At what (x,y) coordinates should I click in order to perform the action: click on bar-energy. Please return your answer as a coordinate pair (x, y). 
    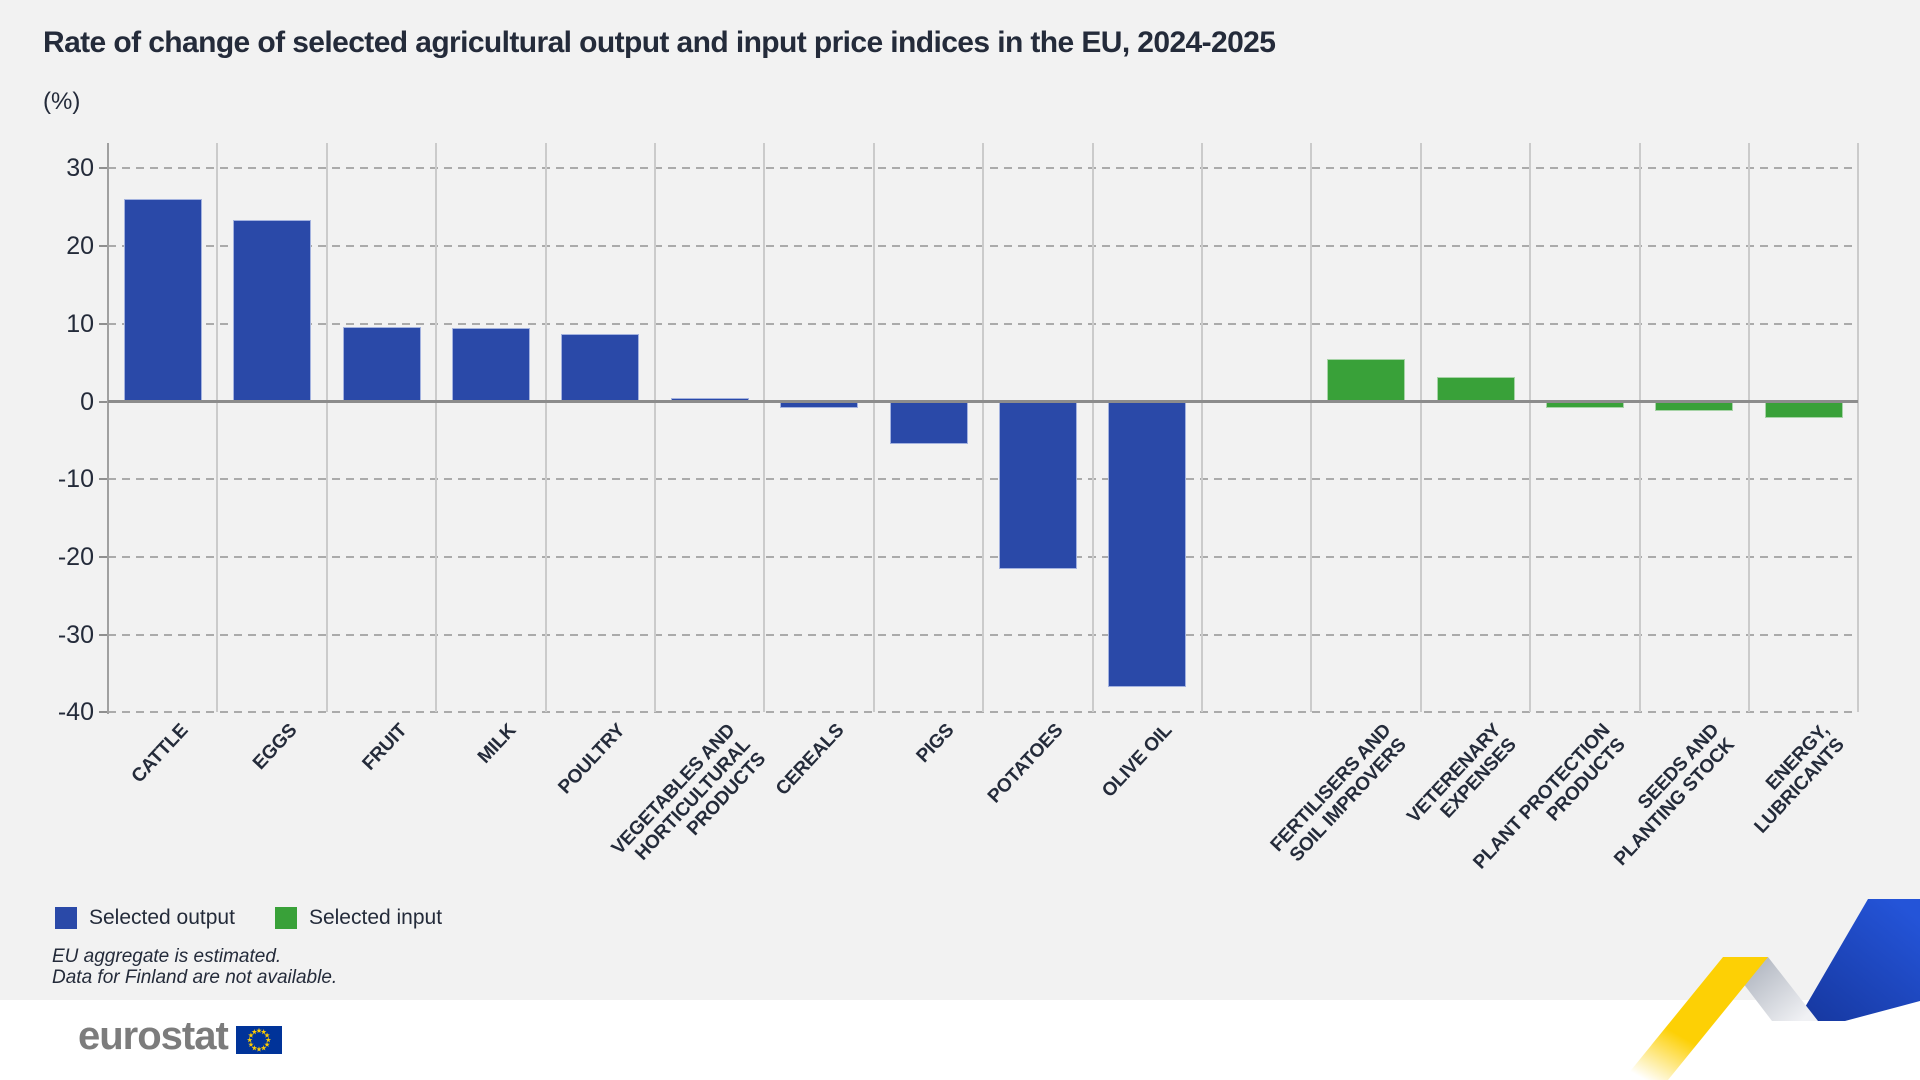
    Looking at the image, I should click on (1803, 409).